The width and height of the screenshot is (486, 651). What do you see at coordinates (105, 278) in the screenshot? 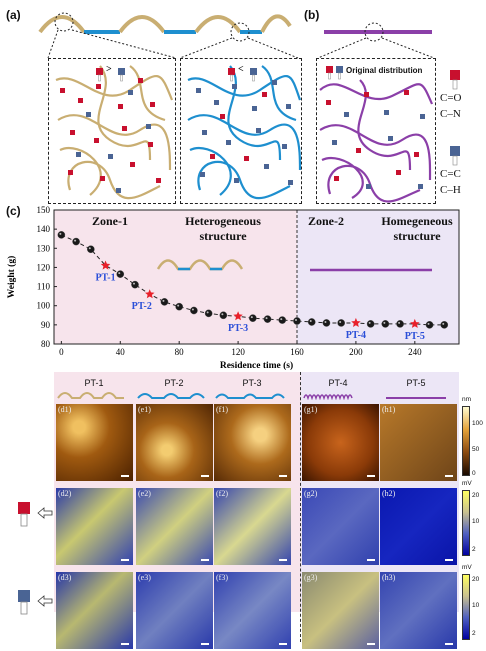
I see `star-label: PT-1` at bounding box center [105, 278].